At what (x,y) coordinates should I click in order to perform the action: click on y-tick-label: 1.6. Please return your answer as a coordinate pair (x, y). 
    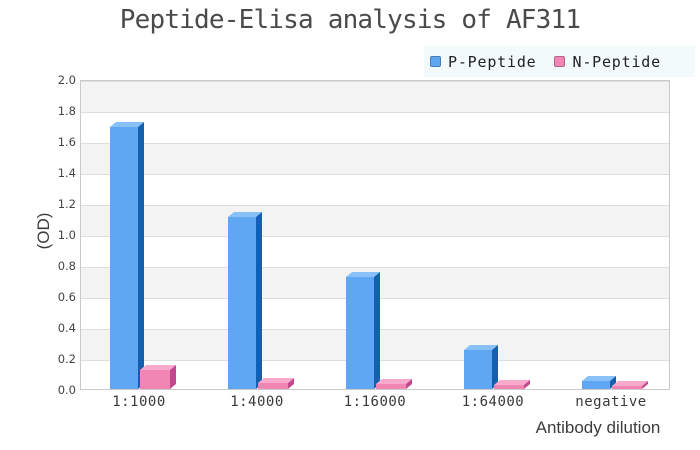
    Looking at the image, I should click on (66, 142).